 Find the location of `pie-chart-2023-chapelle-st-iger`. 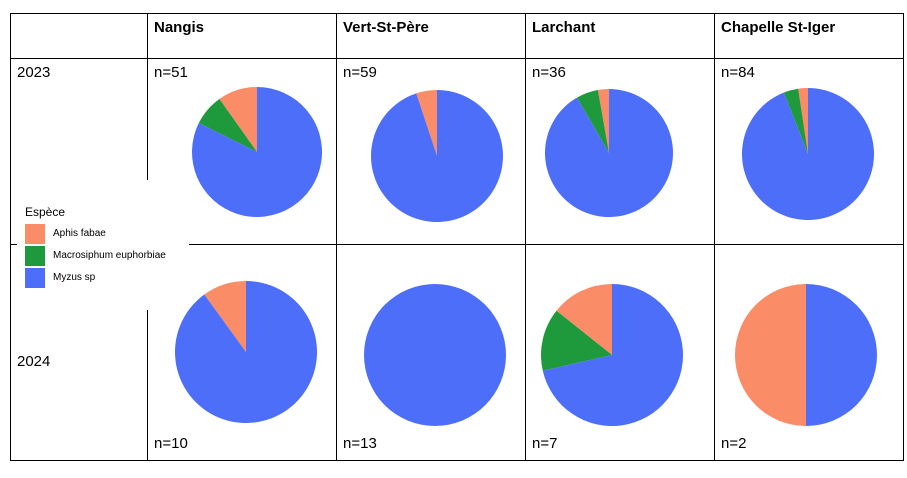

pie-chart-2023-chapelle-st-iger is located at coordinates (808, 154).